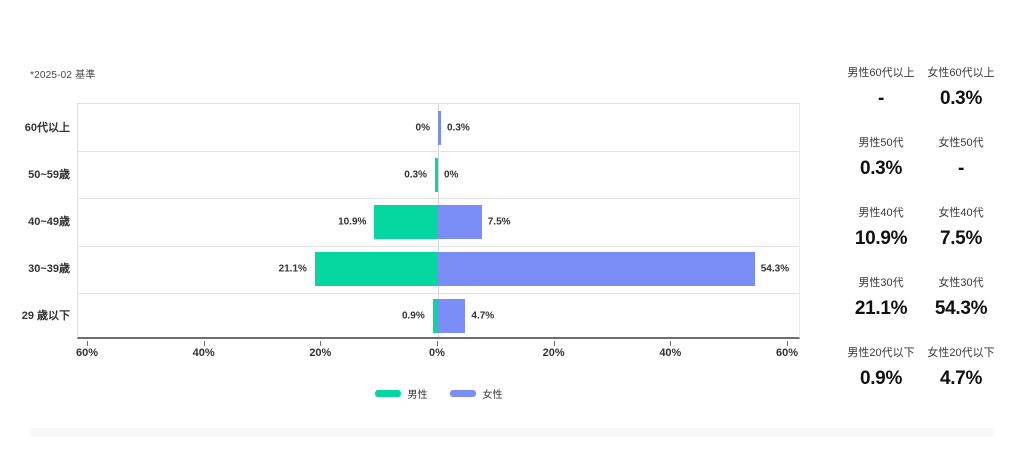 Image resolution: width=1024 pixels, height=468 pixels. I want to click on chart-legend: 男性 女性, so click(438, 393).